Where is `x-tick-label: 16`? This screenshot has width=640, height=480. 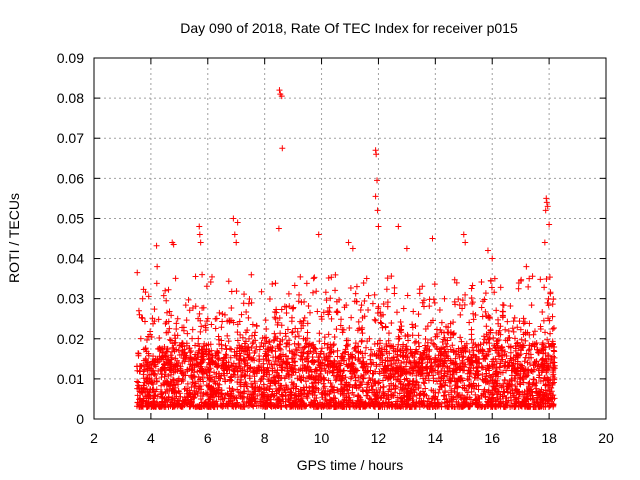 x-tick-label: 16 is located at coordinates (492, 438).